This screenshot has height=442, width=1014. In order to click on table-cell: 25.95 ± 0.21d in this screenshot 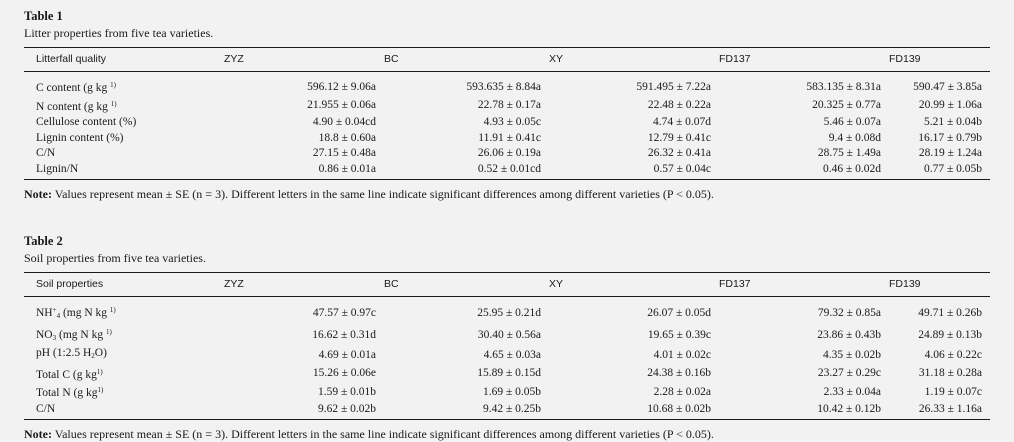, I will do `click(509, 313)`.